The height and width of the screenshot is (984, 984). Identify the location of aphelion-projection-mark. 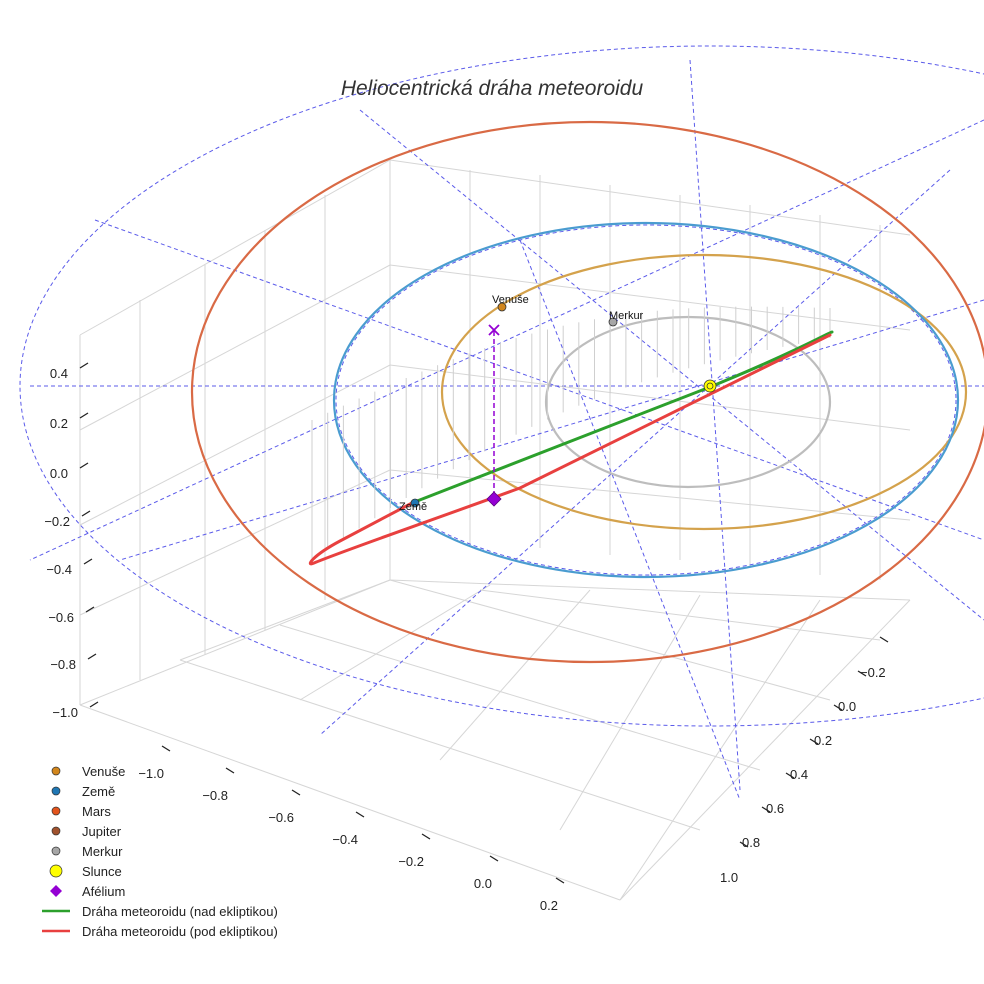
(494, 330).